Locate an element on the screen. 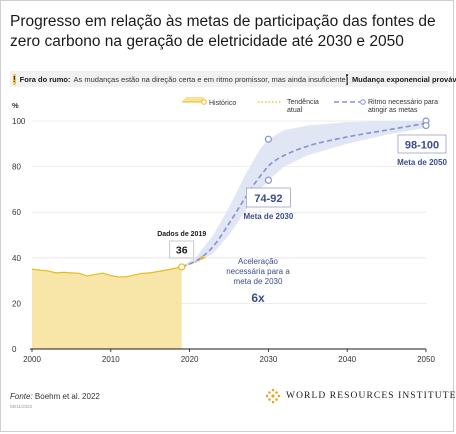 The height and width of the screenshot is (434, 456). data-2019-label: Dados de 2019 is located at coordinates (181, 234).